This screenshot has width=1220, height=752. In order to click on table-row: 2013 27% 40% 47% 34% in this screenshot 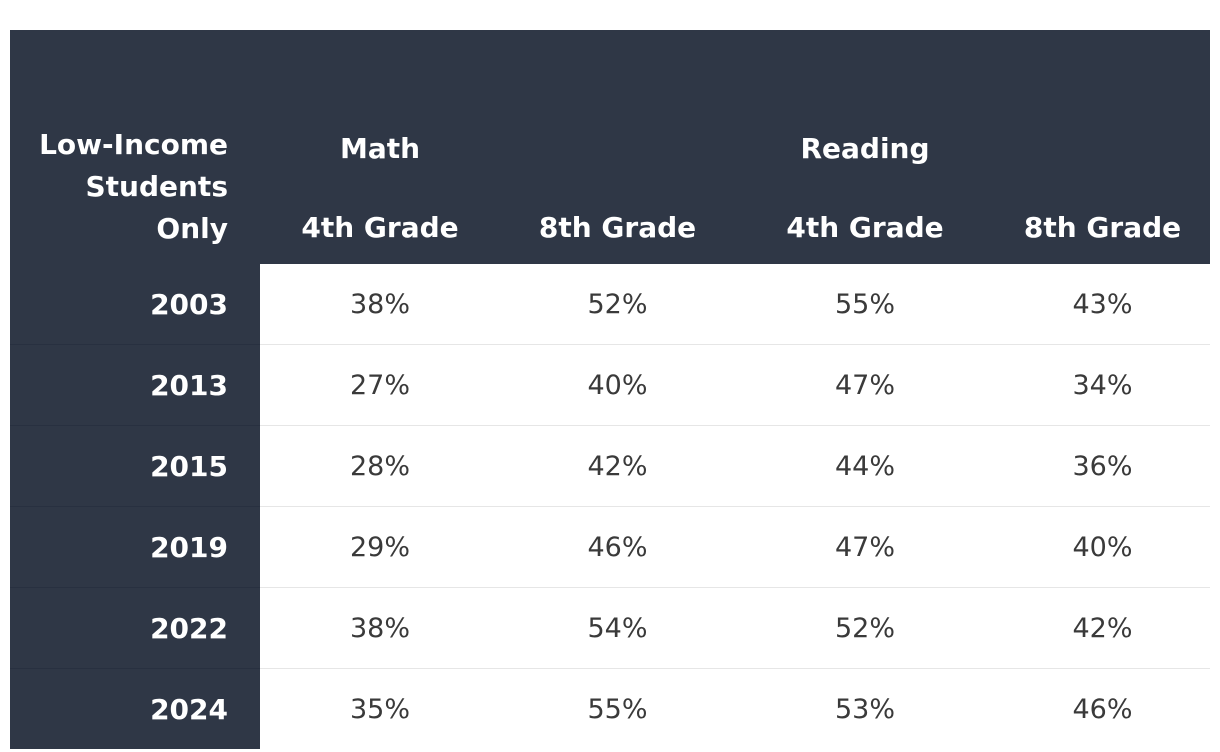, I will do `click(610, 385)`.